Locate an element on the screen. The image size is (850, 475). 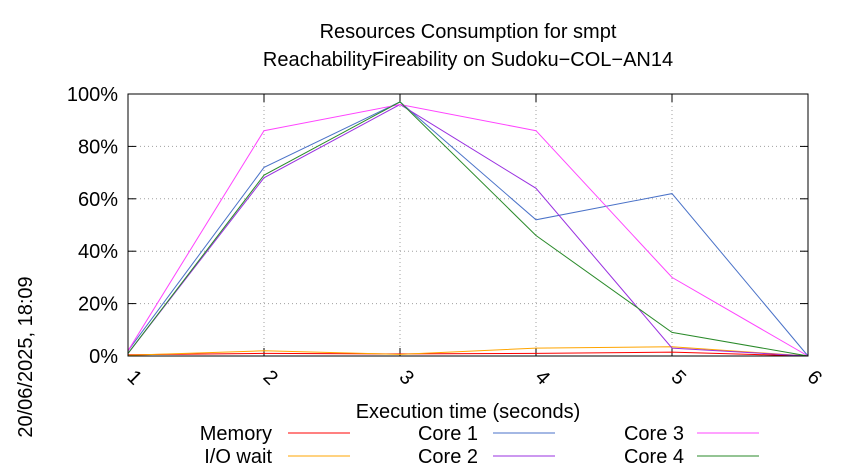
legend-label-core-4: Core 4 is located at coordinates (654, 457).